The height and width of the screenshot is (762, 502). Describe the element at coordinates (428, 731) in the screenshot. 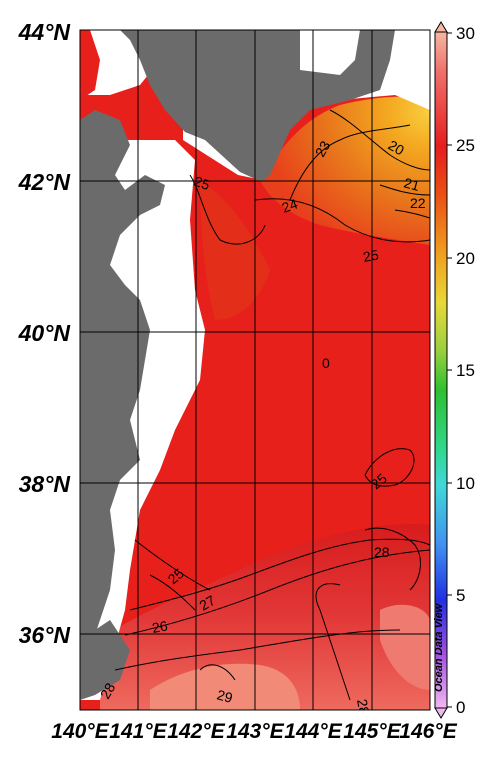

I see `lon-tick-label: 146°E` at that location.